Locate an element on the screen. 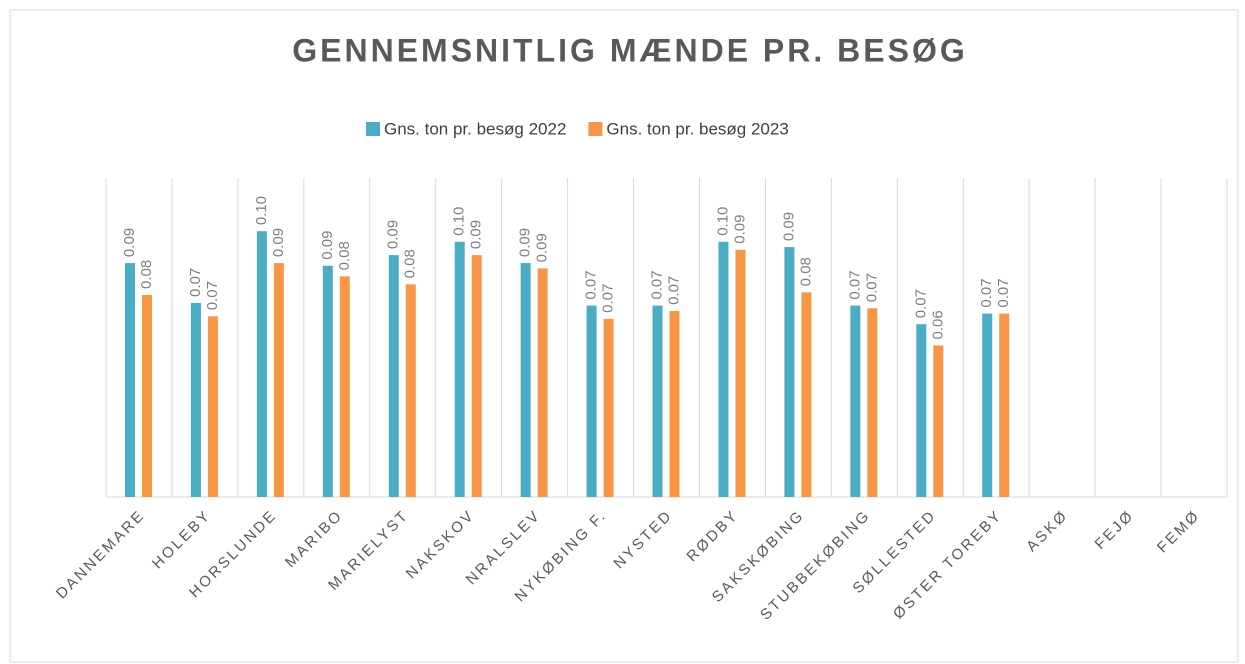 The height and width of the screenshot is (664, 1245). legend-label: Gns. ton pr. besøg 2022 is located at coordinates (475, 128).